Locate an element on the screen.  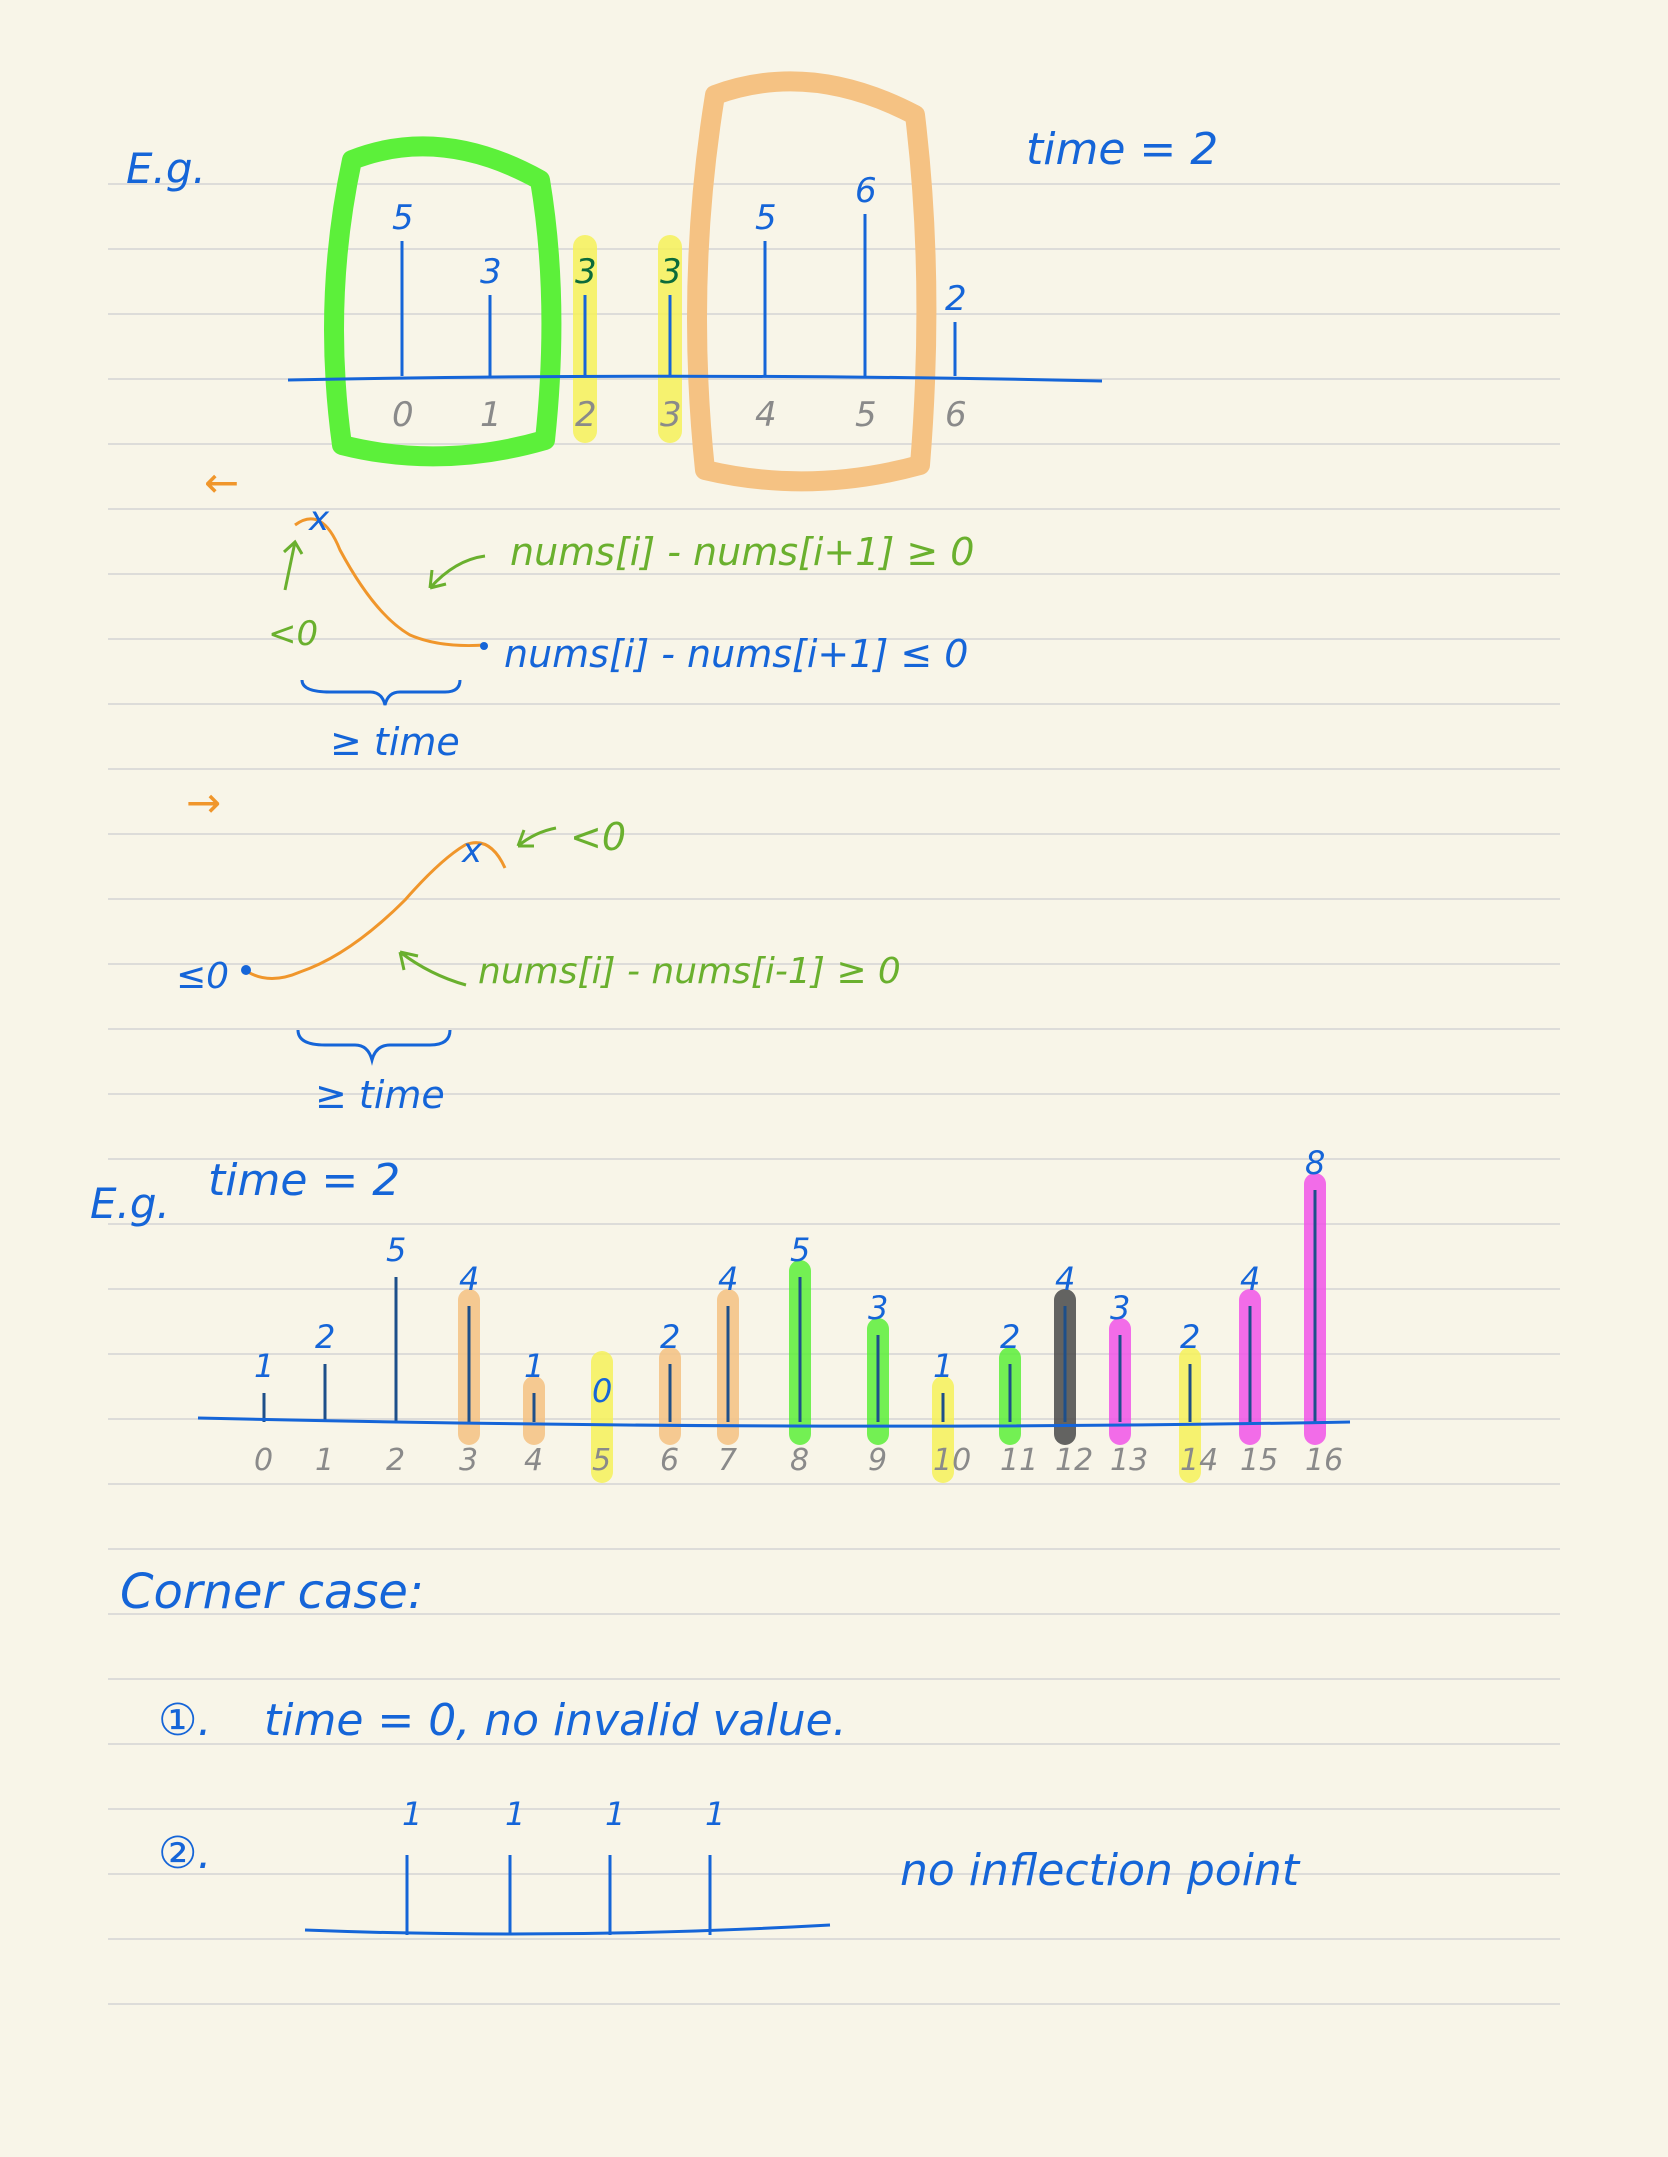
sketch2-curve is located at coordinates (377, 910).